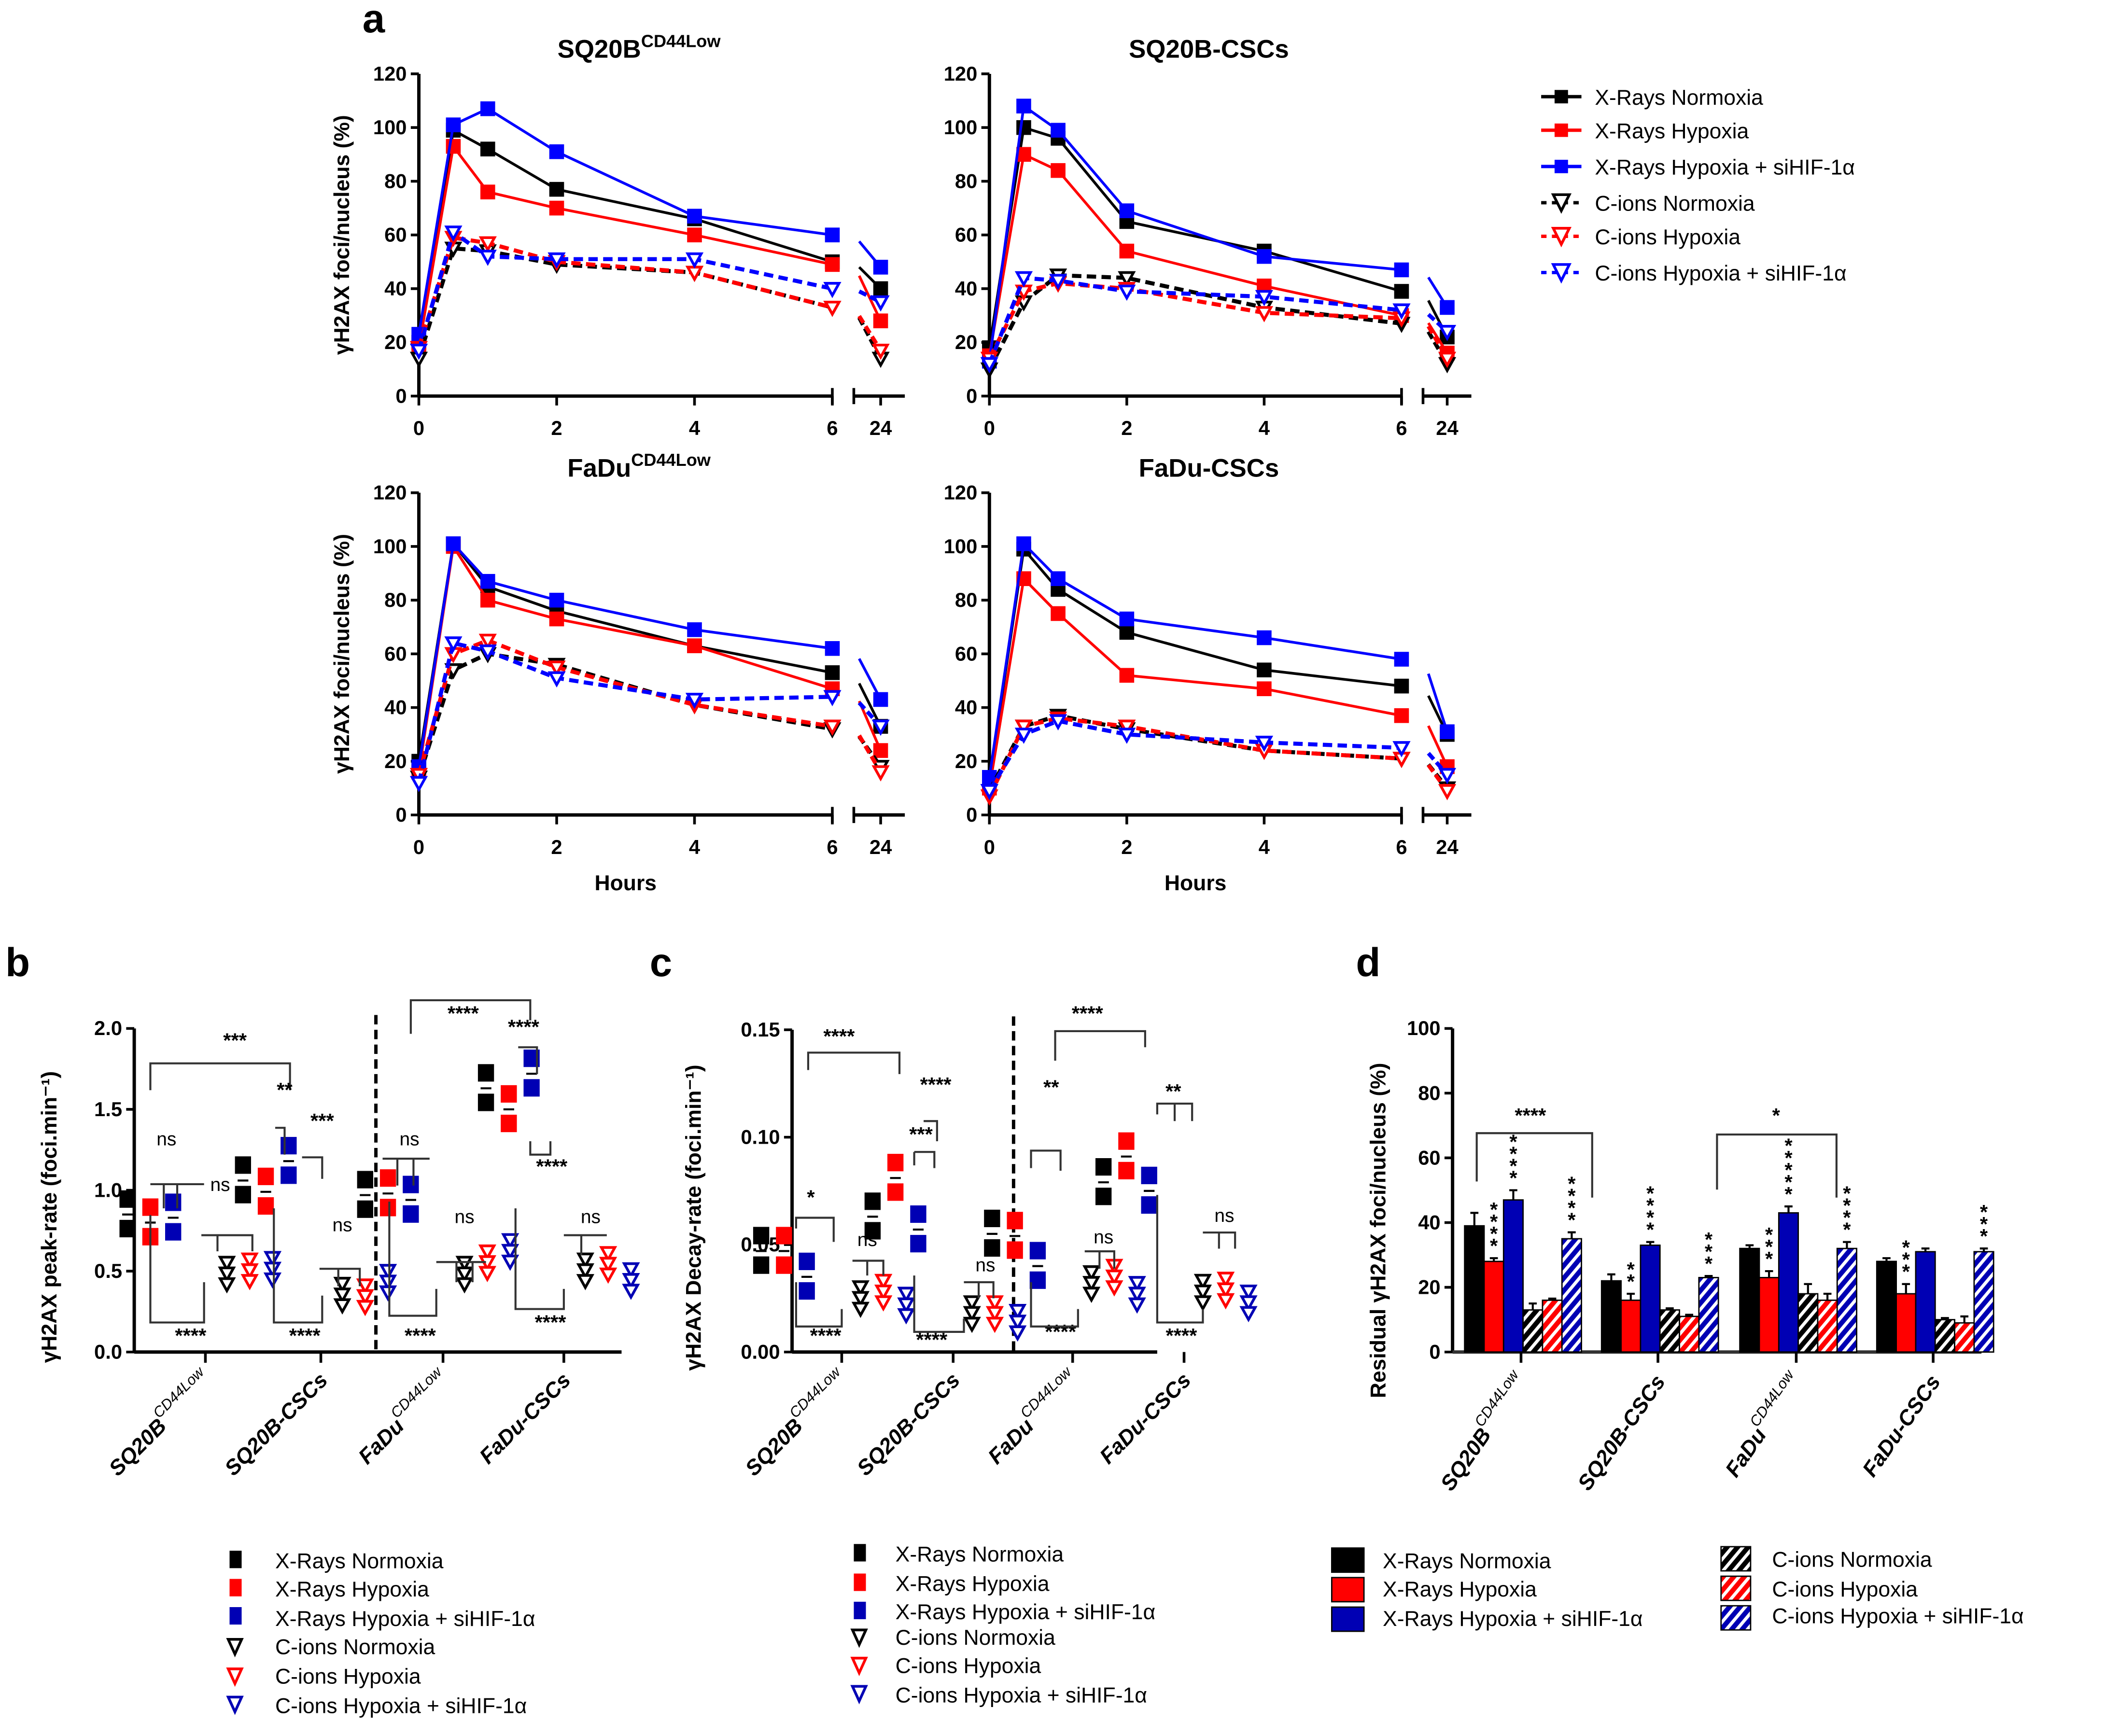 This screenshot has height=1736, width=2105. What do you see at coordinates (525, 1419) in the screenshot?
I see `x-category-label: FaDu-CSCs` at bounding box center [525, 1419].